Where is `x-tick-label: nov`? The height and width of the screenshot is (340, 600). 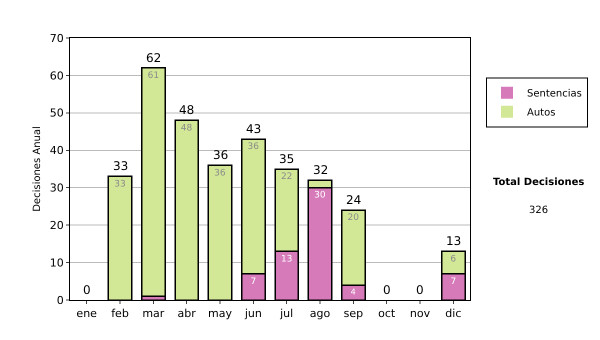
x-tick-label: nov is located at coordinates (420, 313).